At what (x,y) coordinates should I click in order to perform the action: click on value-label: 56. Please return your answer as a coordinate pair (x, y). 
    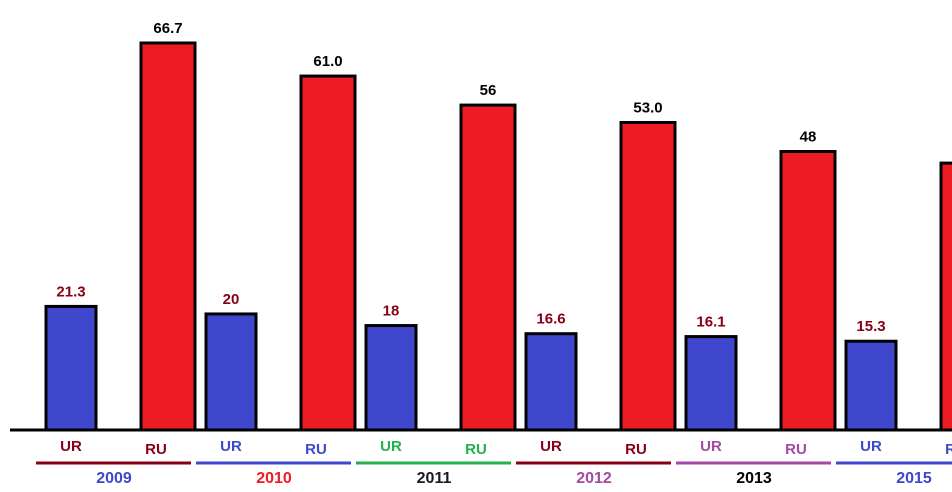
    Looking at the image, I should click on (488, 90).